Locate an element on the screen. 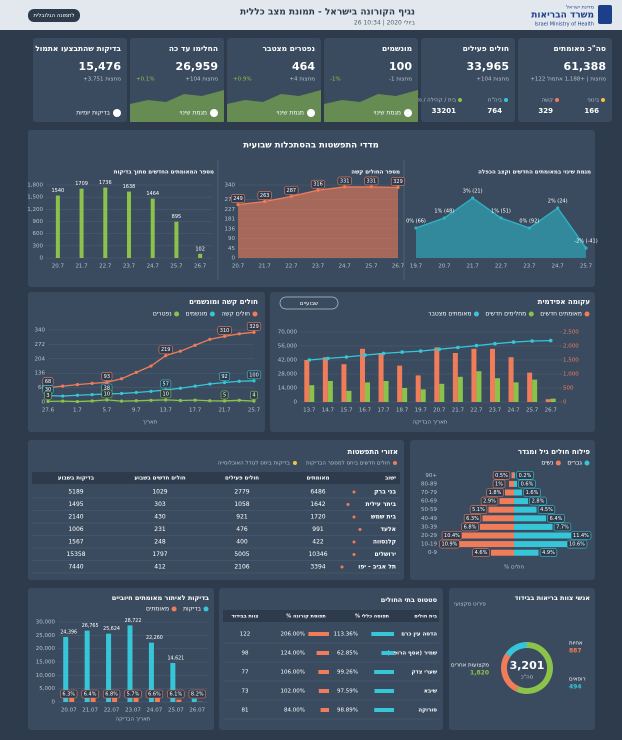  y-tick-label: 60-69 is located at coordinates (429, 502).